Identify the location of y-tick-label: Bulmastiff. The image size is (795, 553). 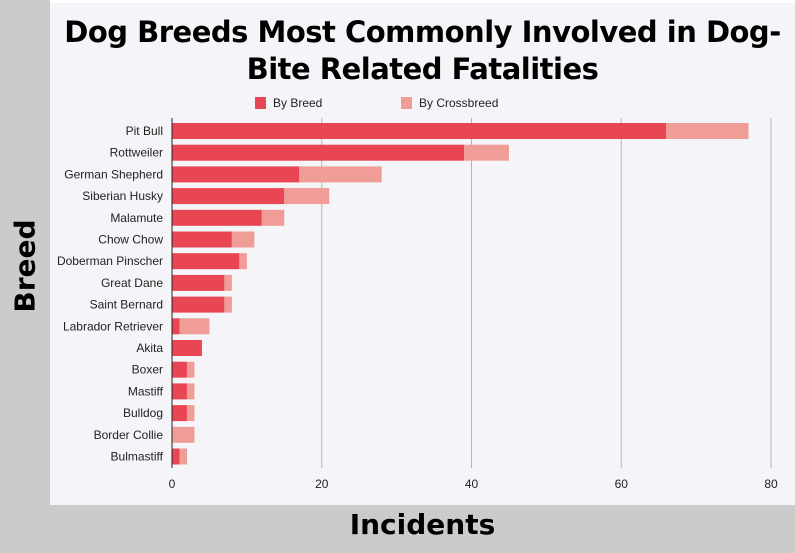
(137, 457).